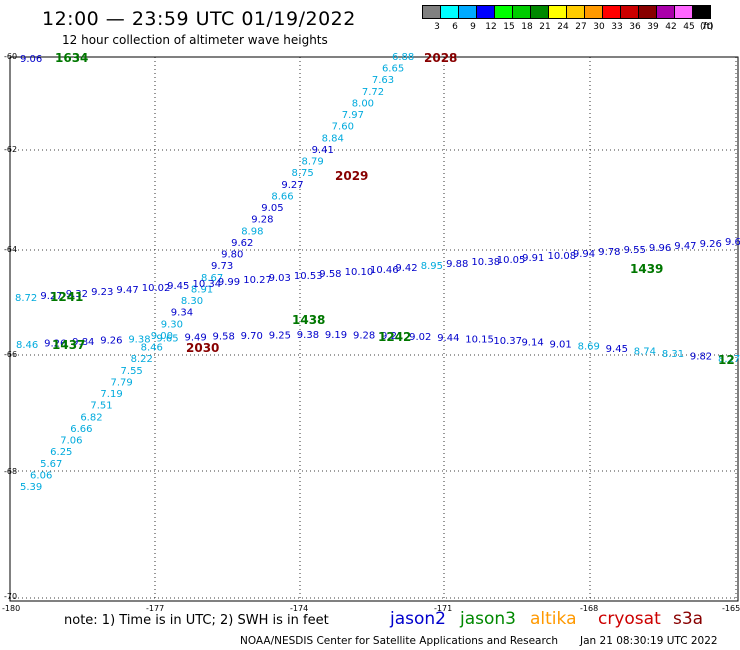 The image size is (740, 650). Describe the element at coordinates (11, 596) in the screenshot. I see `lat-label-70: -70` at that location.